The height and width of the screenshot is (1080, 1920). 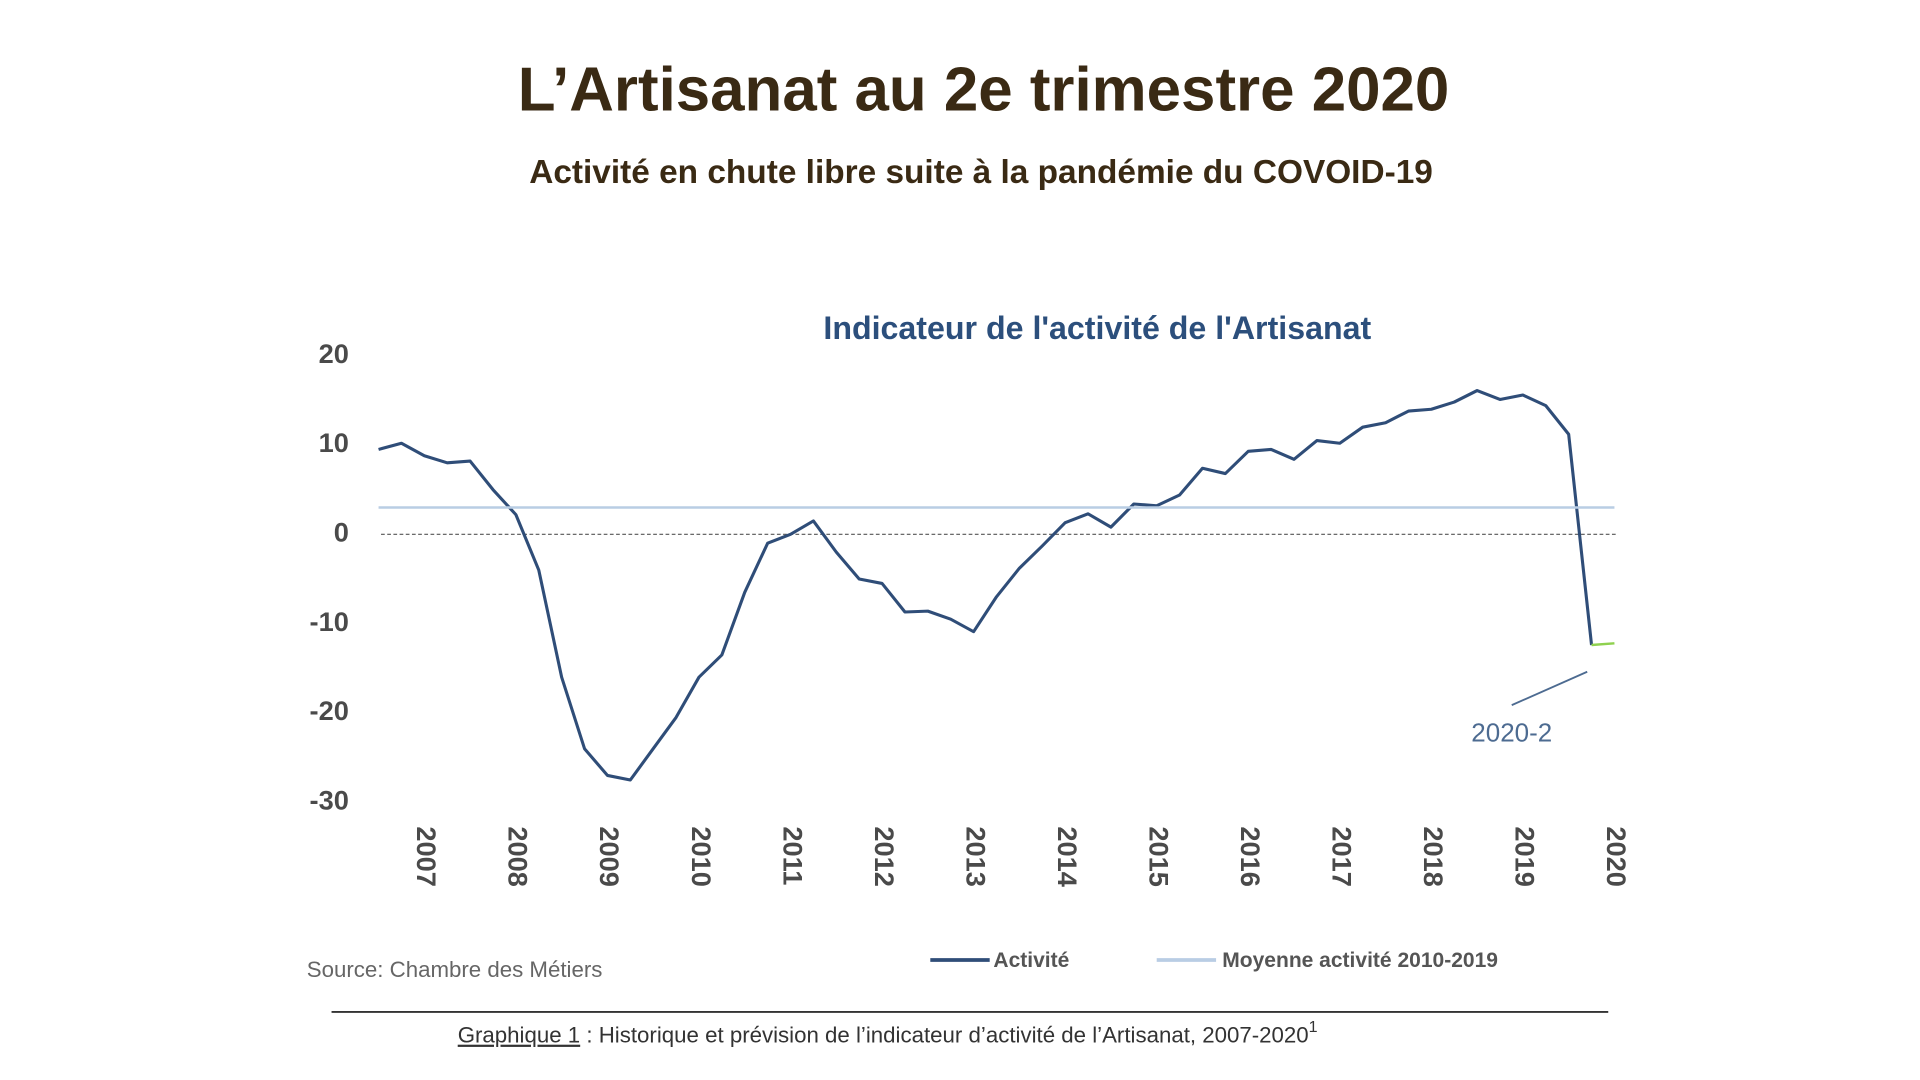 What do you see at coordinates (975, 856) in the screenshot?
I see `x-tick-label: 2013` at bounding box center [975, 856].